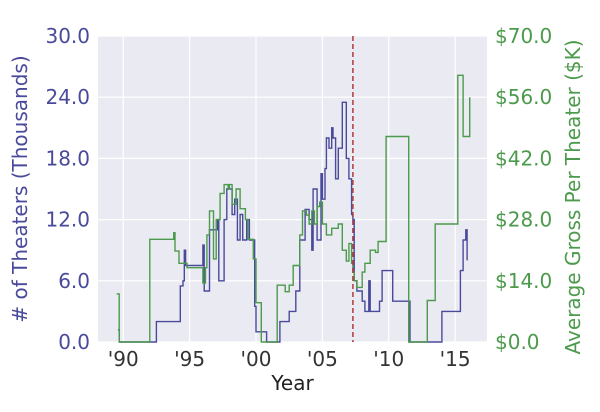 The height and width of the screenshot is (412, 600). Describe the element at coordinates (74, 342) in the screenshot. I see `y-left-tick-label: 0.0` at that location.